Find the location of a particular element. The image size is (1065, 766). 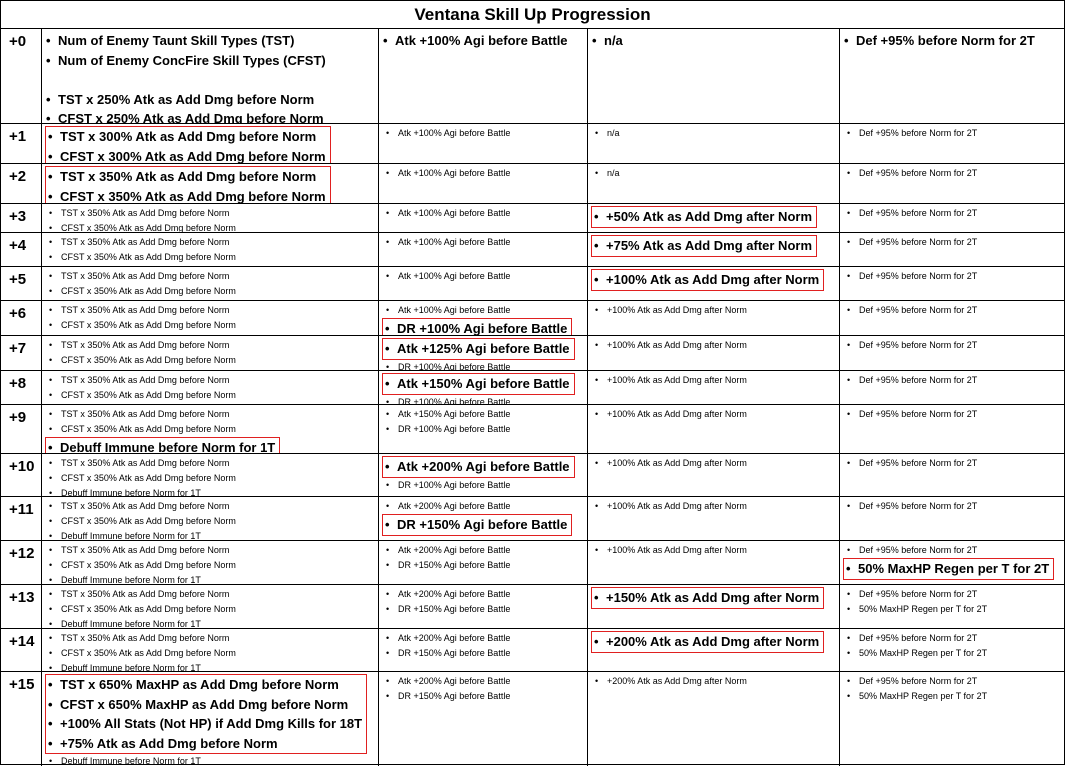

effect-3-cell: +75% Atk as Add Dmg after Norm is located at coordinates (714, 249).